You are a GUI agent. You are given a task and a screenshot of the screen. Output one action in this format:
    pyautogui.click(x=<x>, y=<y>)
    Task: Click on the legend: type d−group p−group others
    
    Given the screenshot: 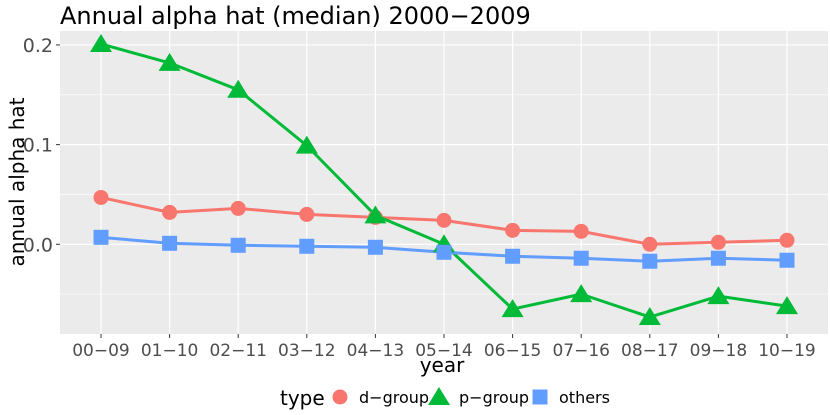 What is the action you would take?
    pyautogui.click(x=445, y=398)
    